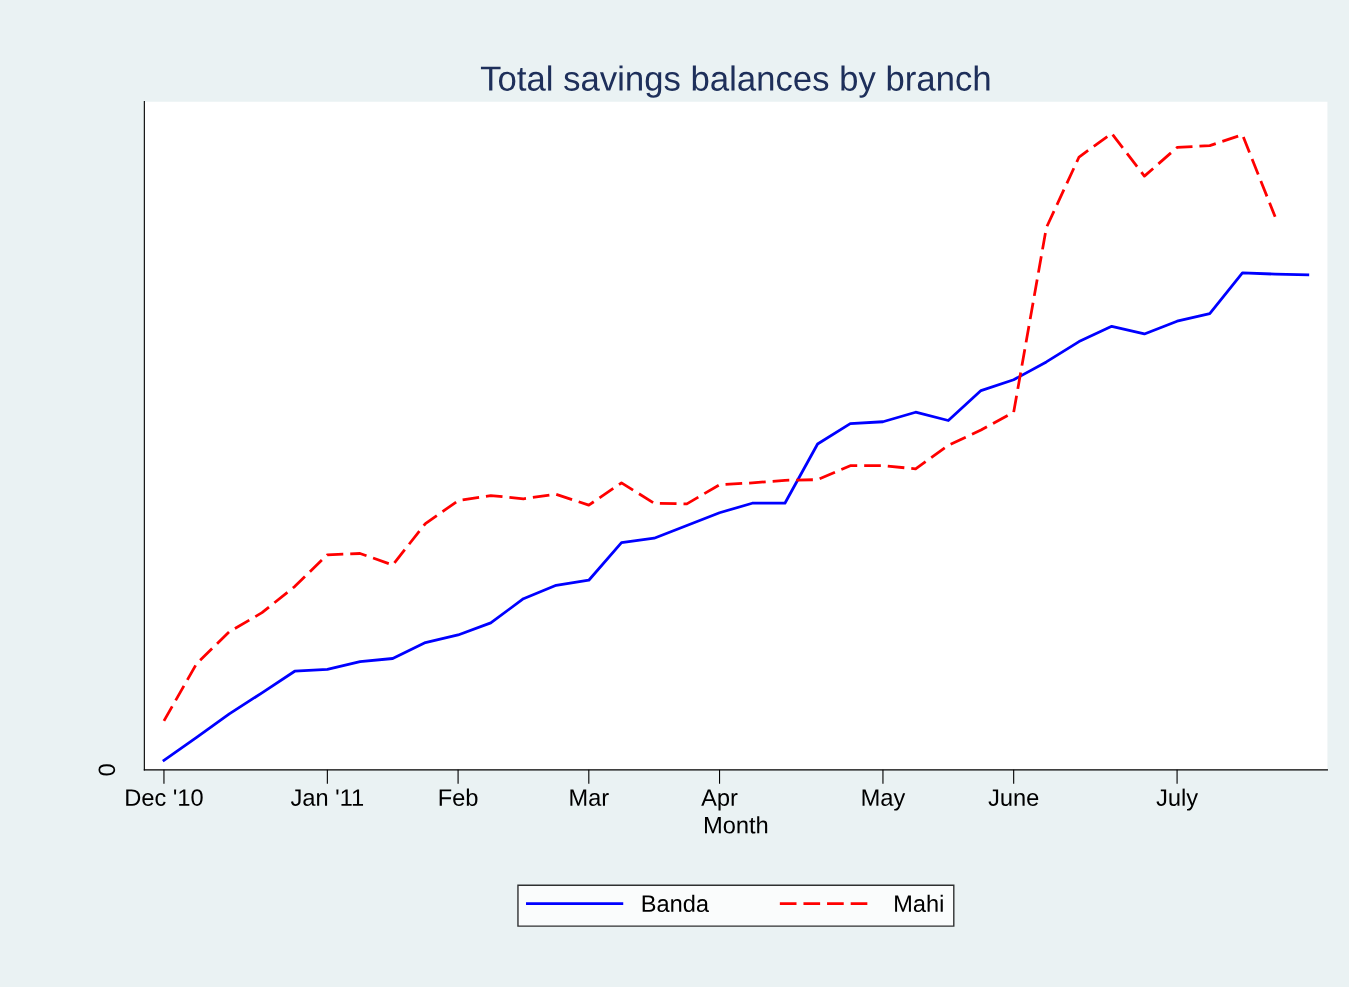 Image resolution: width=1349 pixels, height=987 pixels. What do you see at coordinates (1013, 797) in the screenshot?
I see `x-tick-label: June` at bounding box center [1013, 797].